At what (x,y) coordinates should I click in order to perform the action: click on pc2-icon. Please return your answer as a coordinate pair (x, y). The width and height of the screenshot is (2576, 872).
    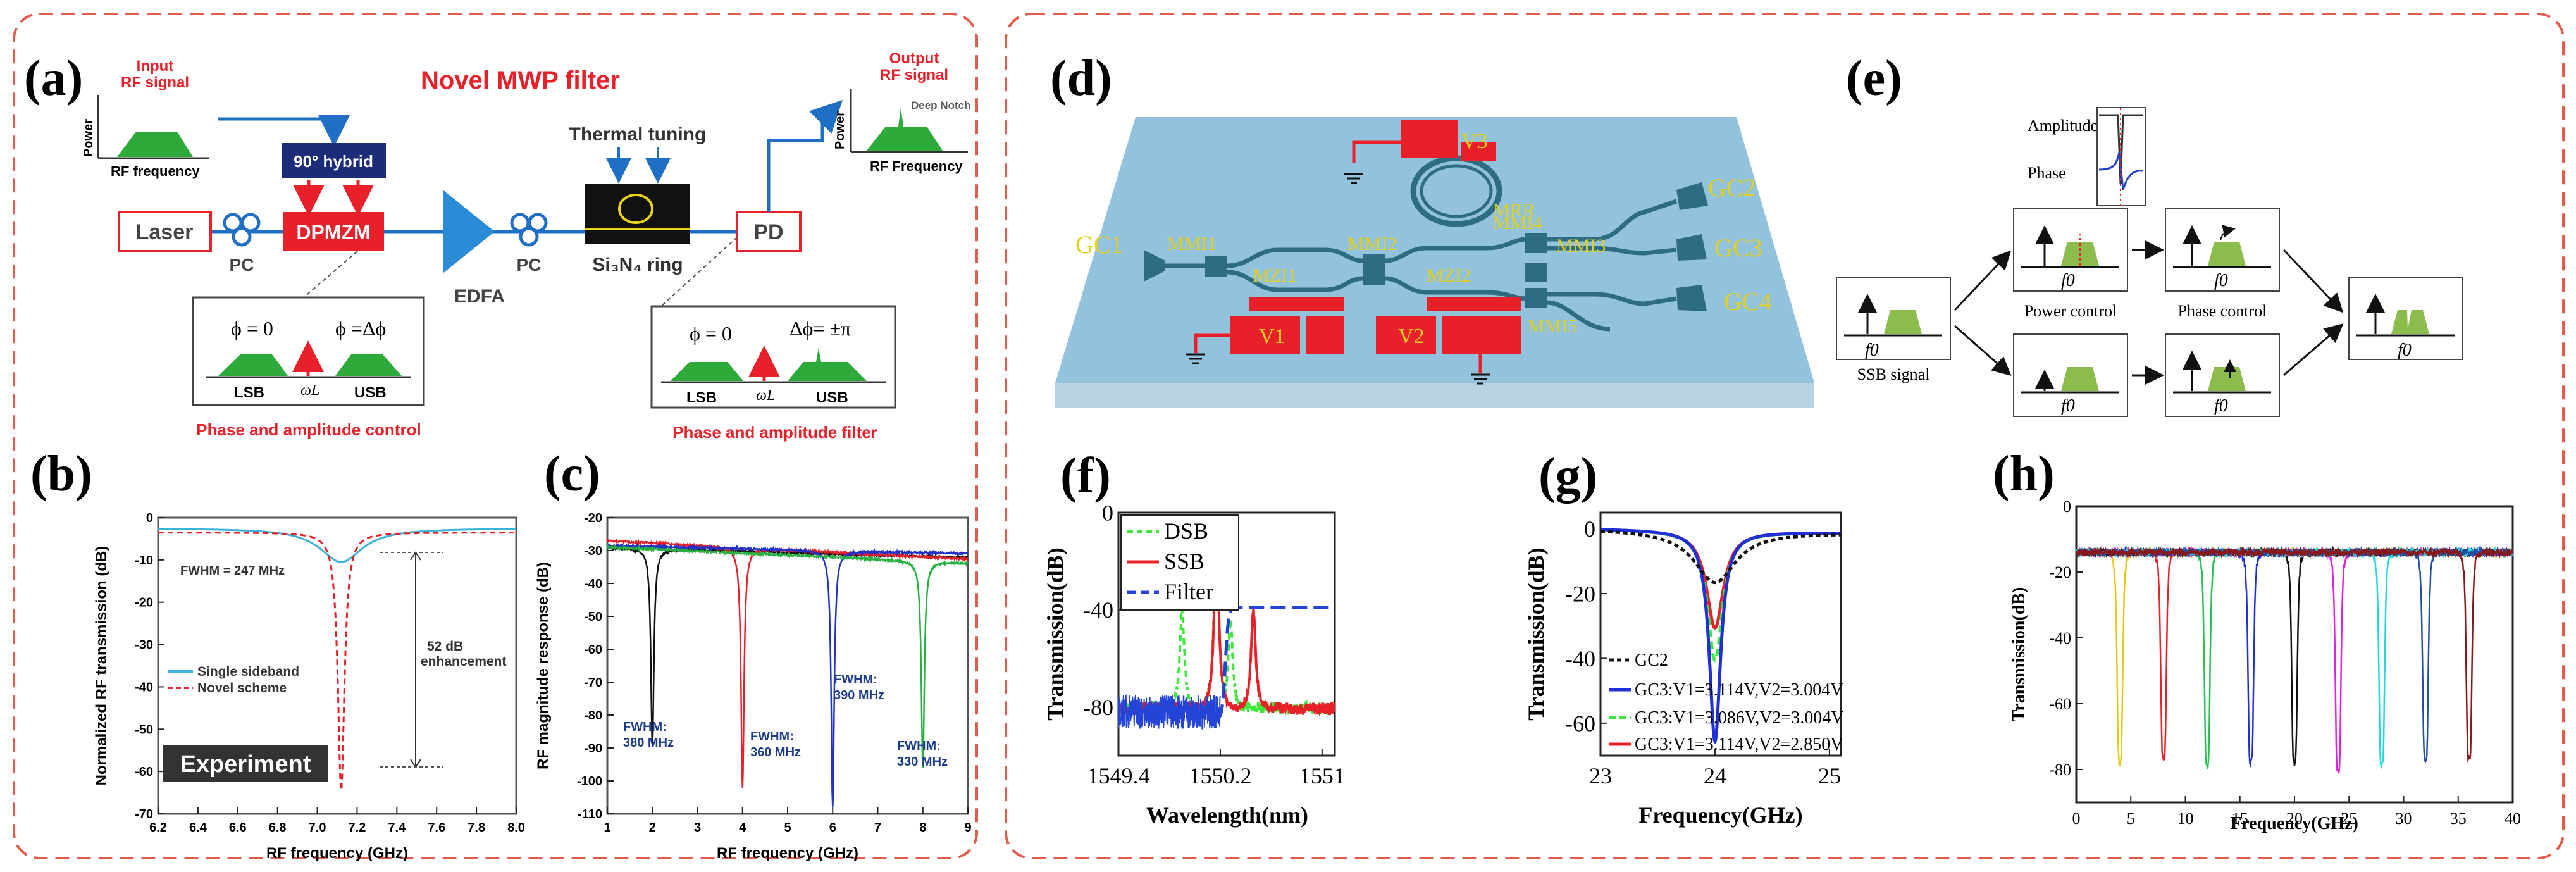
    Looking at the image, I should click on (529, 230).